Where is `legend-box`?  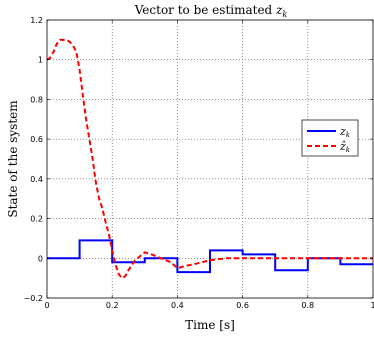
legend-box is located at coordinates (330, 138).